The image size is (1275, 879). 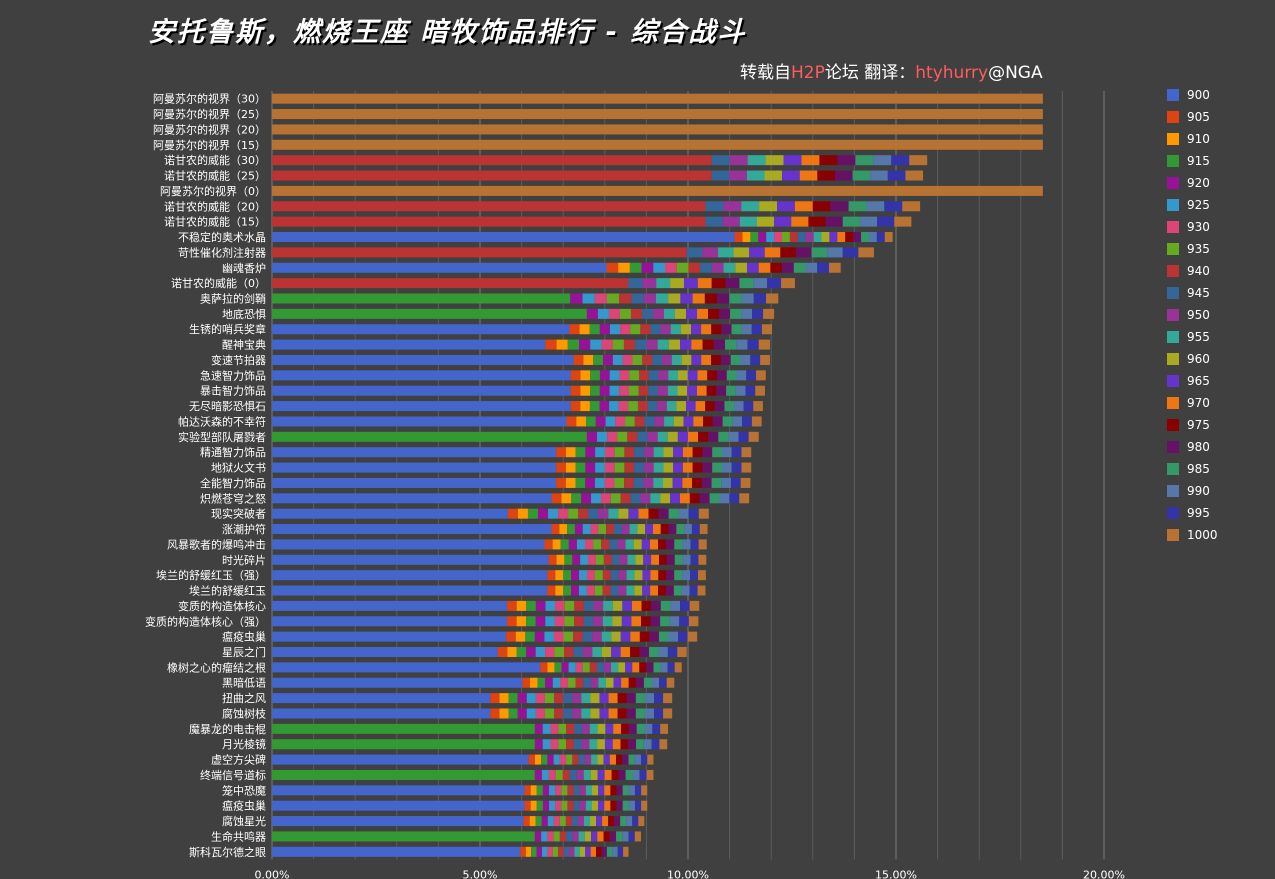 What do you see at coordinates (1198, 227) in the screenshot?
I see `legend-label: 930` at bounding box center [1198, 227].